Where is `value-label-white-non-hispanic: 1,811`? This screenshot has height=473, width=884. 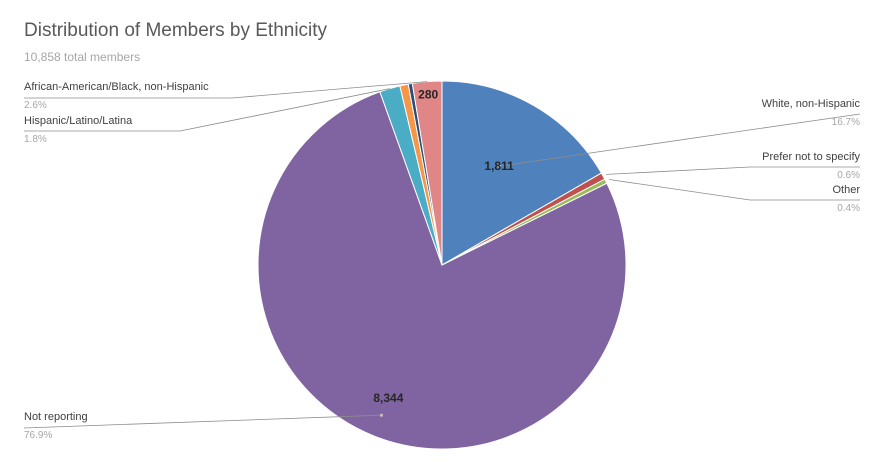 value-label-white-non-hispanic: 1,811 is located at coordinates (499, 166).